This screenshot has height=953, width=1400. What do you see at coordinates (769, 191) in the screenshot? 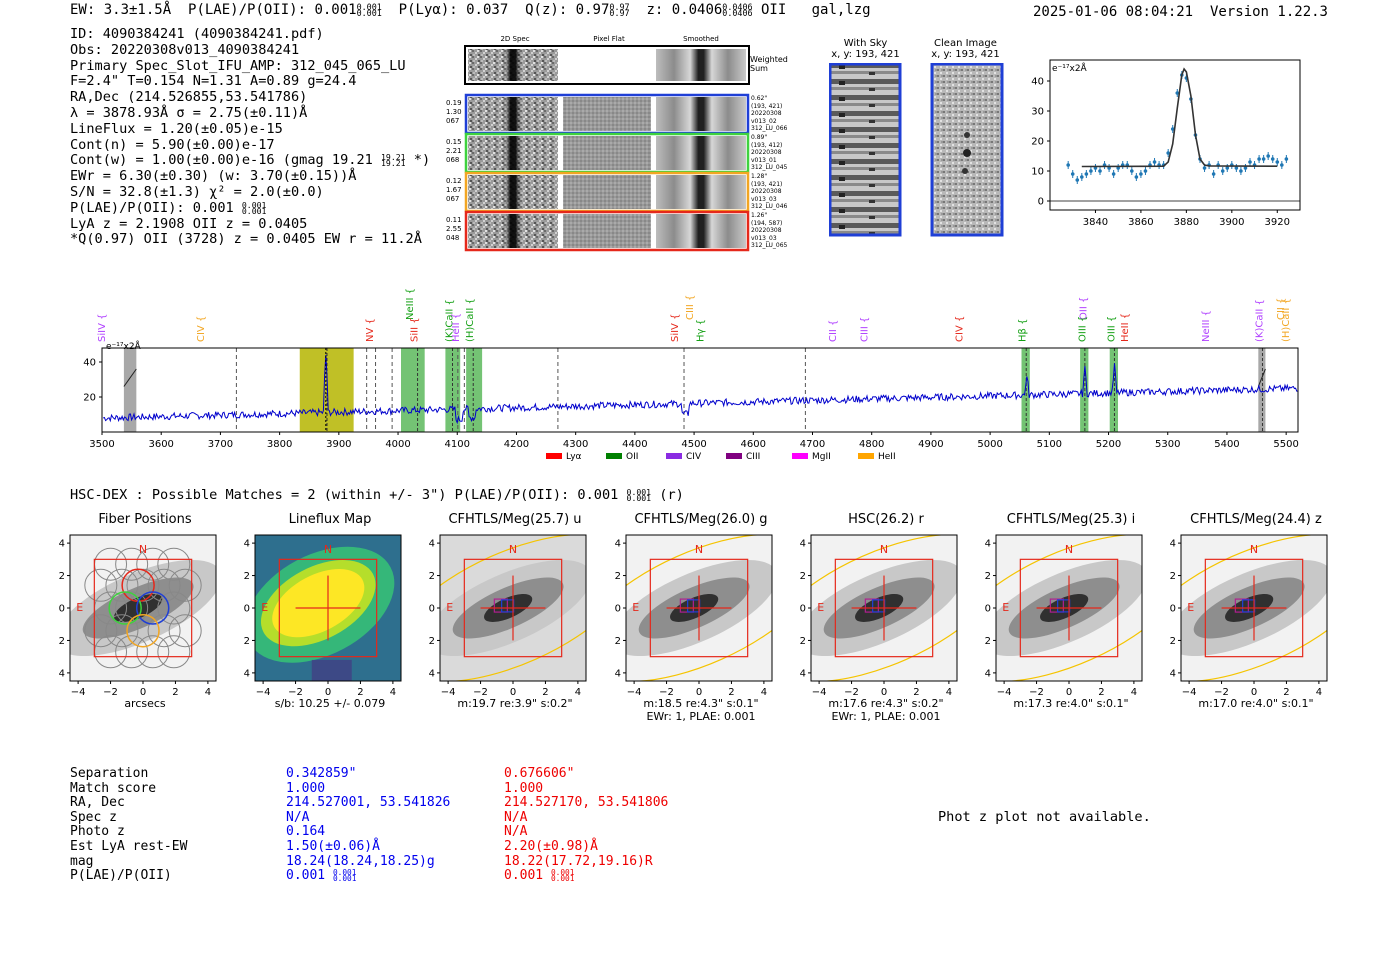
I see `cutout-row-info: 1.28" (193, 421) 20220308 v013_03 312_LU_046` at bounding box center [769, 191].